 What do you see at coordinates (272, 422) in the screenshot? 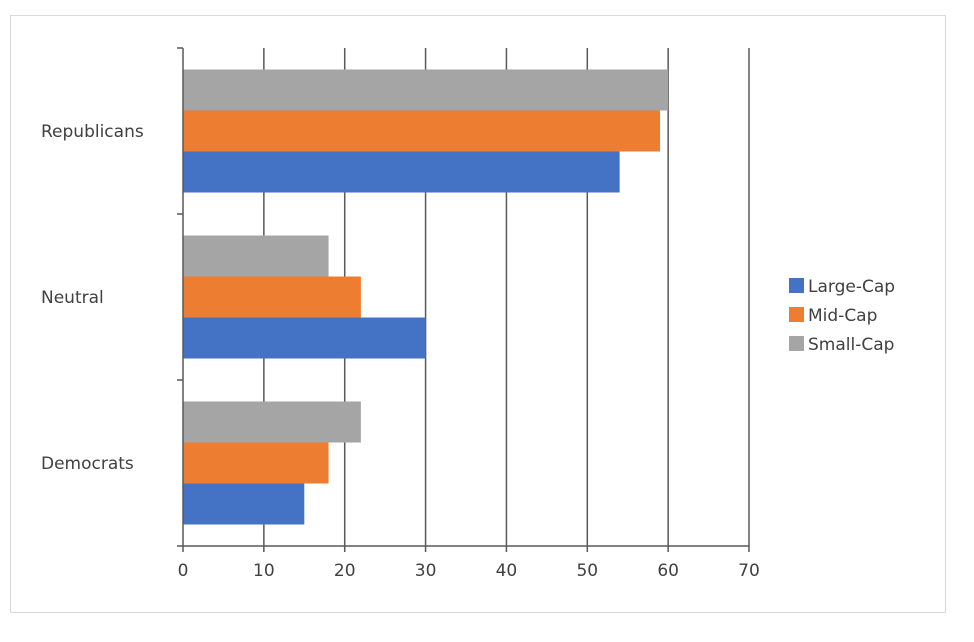
I see `bar-democrats-small-cap` at bounding box center [272, 422].